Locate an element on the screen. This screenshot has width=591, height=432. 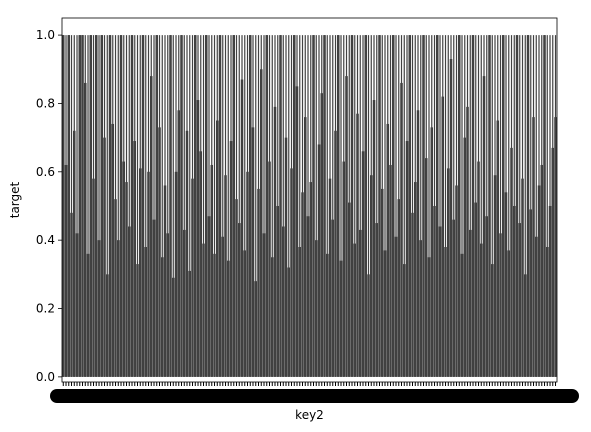
x-tick-label-overlap-band is located at coordinates (314, 396).